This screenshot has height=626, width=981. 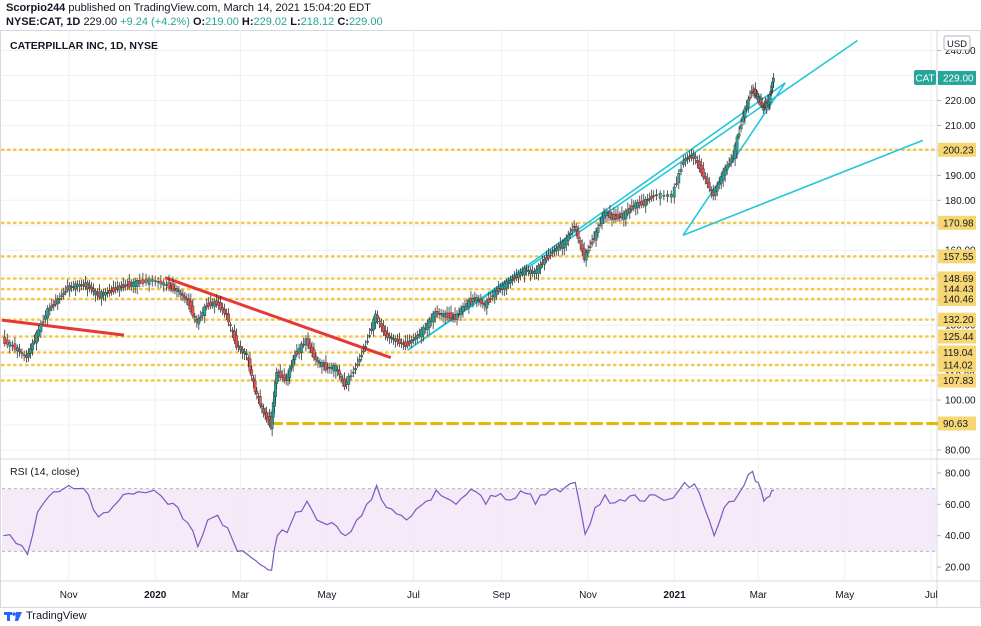 What do you see at coordinates (957, 473) in the screenshot?
I see `rsi-tick-label: 80.00` at bounding box center [957, 473].